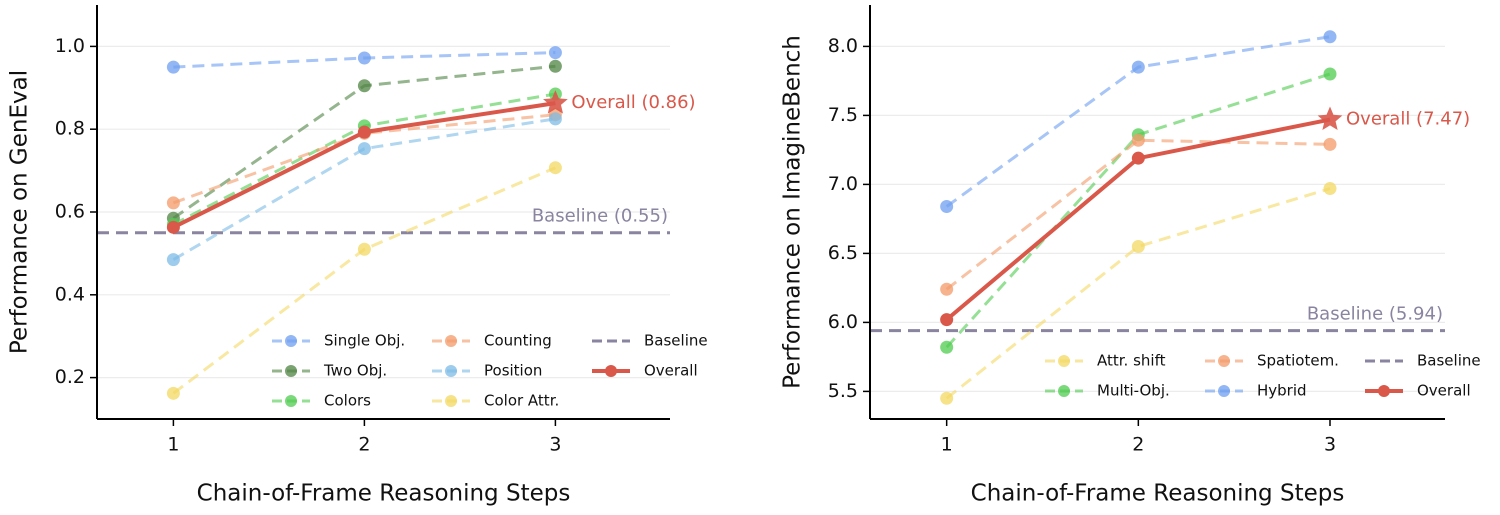  I want to click on legend-label: Color Attr., so click(521, 401).